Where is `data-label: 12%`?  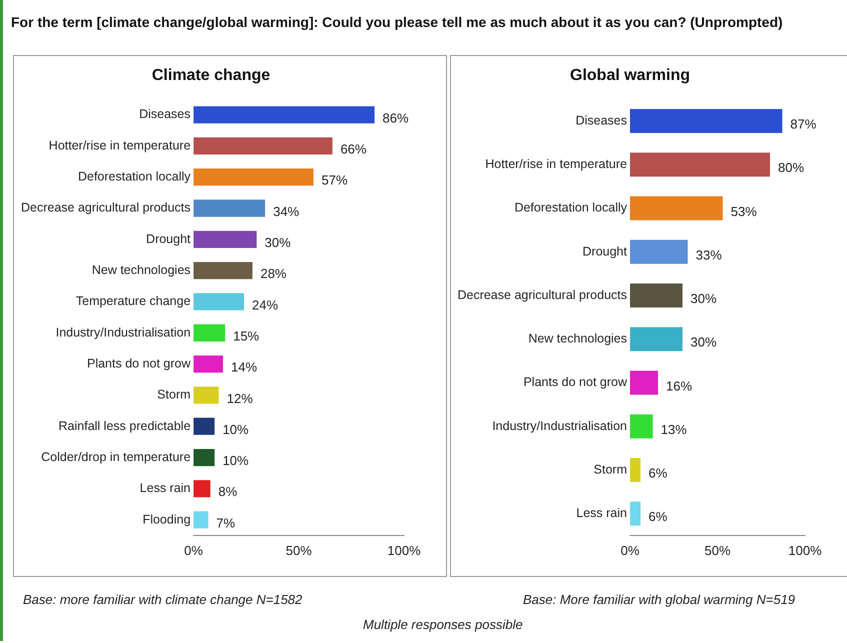
data-label: 12% is located at coordinates (240, 398).